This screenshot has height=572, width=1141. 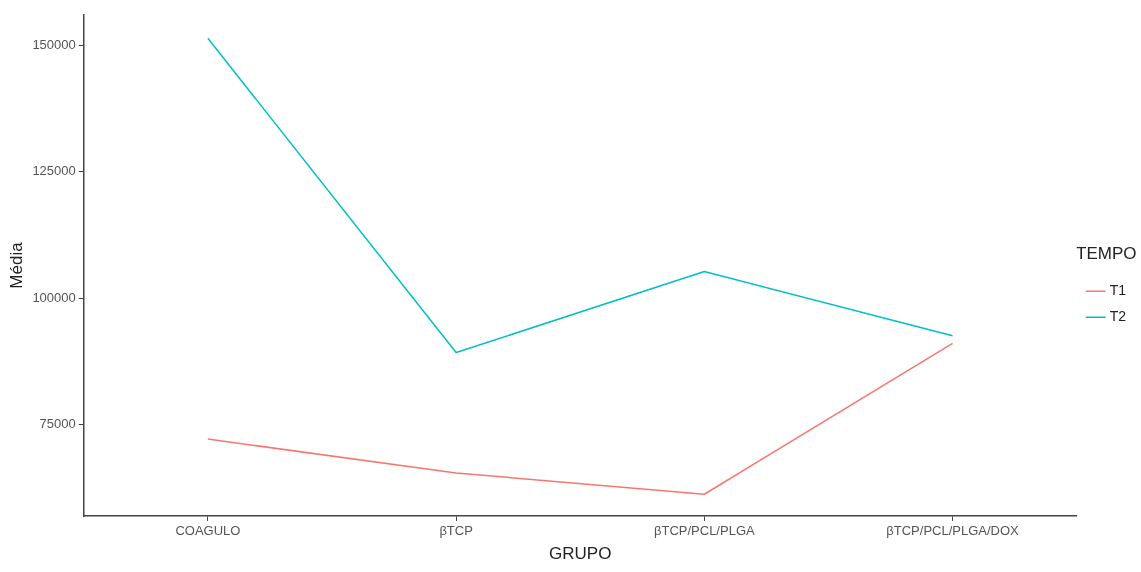 I want to click on x-axis-title: GRUPO, so click(x=580, y=554).